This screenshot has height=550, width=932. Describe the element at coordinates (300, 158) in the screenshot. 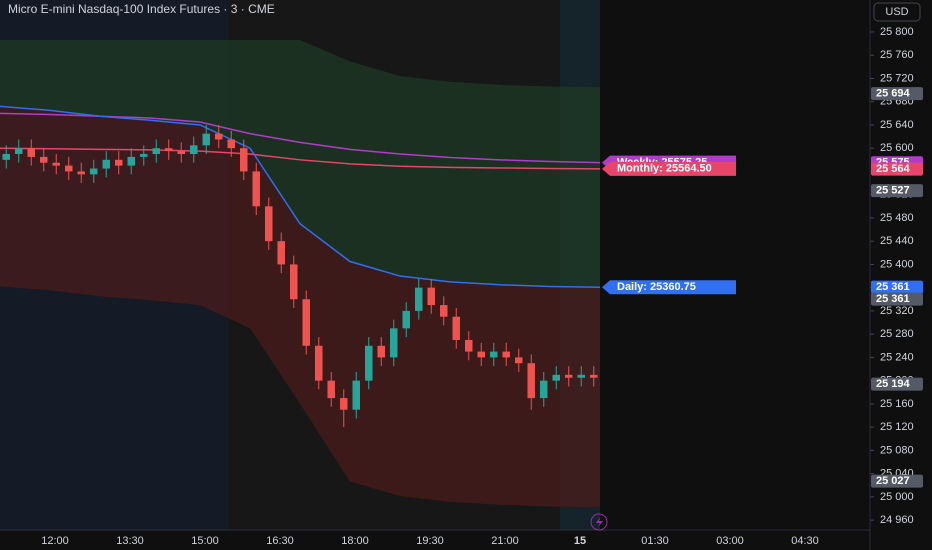

I see `vwap-line` at that location.